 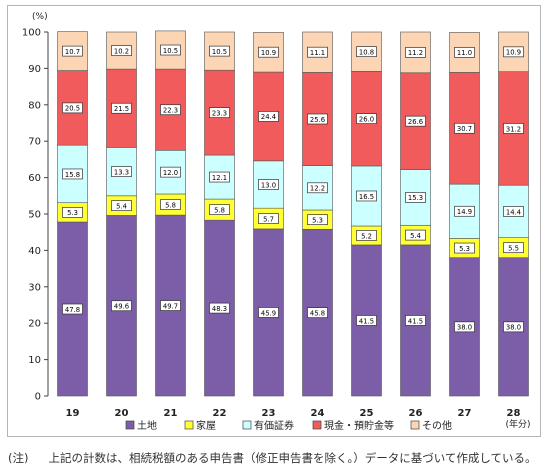 What do you see at coordinates (317, 53) in the screenshot?
I see `data-label: 11.1` at bounding box center [317, 53].